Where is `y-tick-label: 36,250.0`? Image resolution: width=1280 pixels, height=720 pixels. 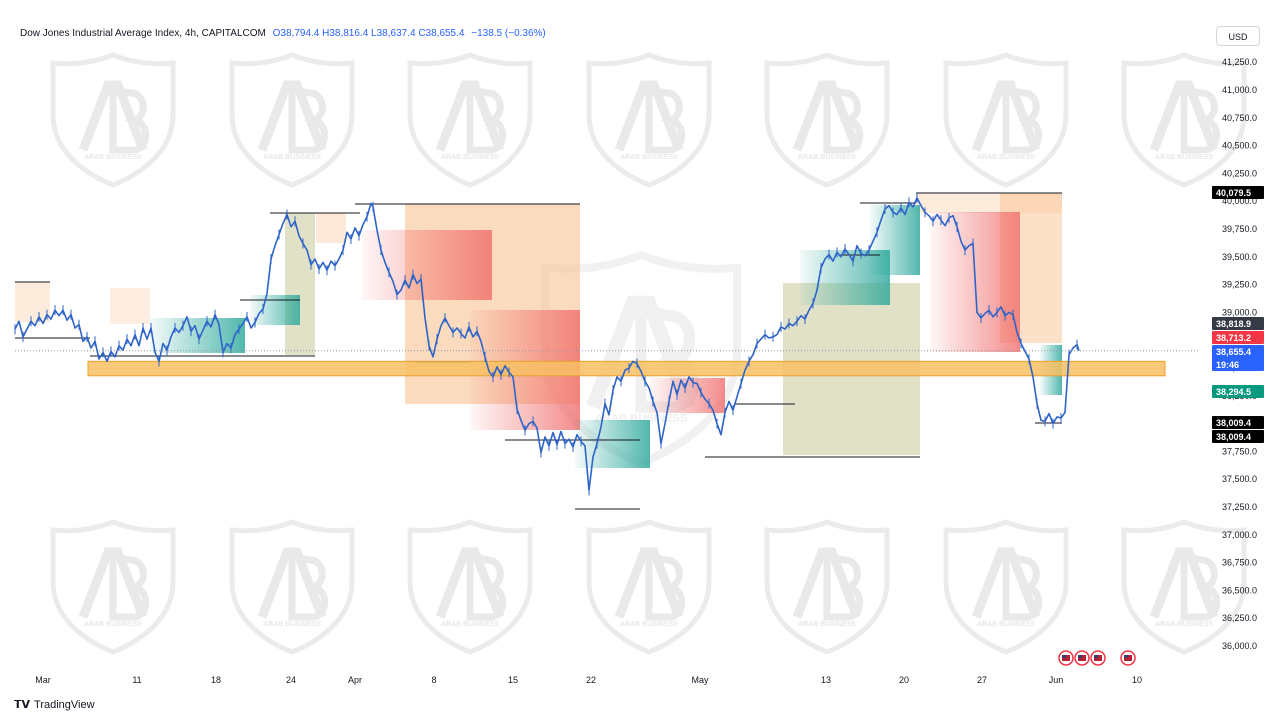 y-tick-label: 36,250.0 is located at coordinates (1239, 618).